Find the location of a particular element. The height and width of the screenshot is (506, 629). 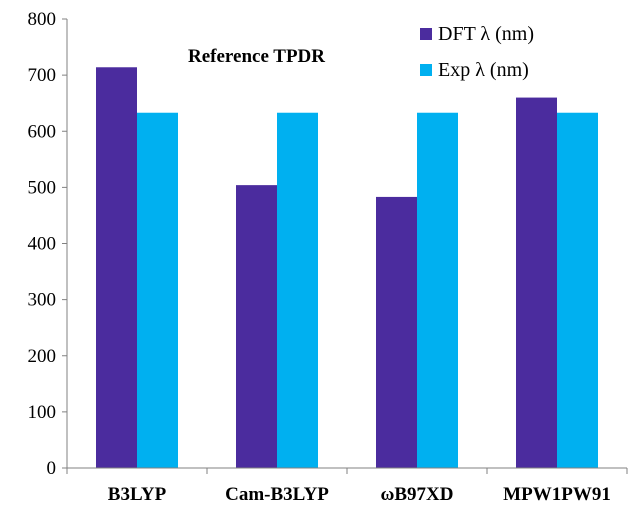

legend-swatch-exp is located at coordinates (426, 70).